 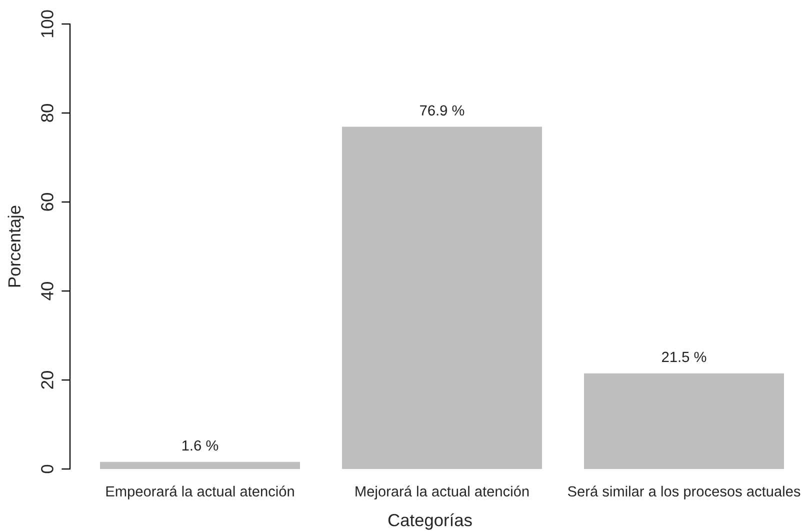 I want to click on y-tick-label: 40, so click(x=47, y=291).